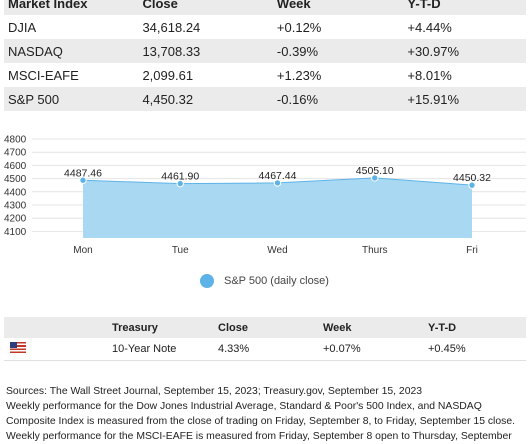  What do you see at coordinates (297, 51) in the screenshot?
I see `index-week: -0.39%` at bounding box center [297, 51].